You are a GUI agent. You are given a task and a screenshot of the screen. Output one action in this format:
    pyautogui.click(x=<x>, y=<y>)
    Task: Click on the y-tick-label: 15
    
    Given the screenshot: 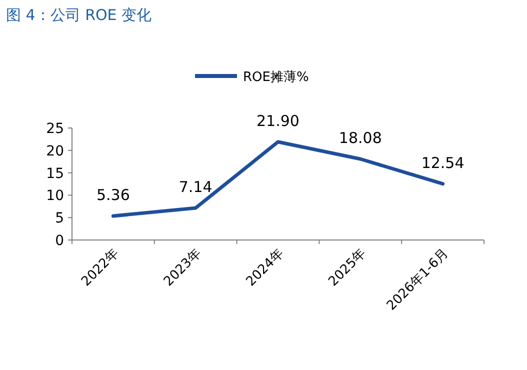 What is the action you would take?
    pyautogui.click(x=55, y=174)
    